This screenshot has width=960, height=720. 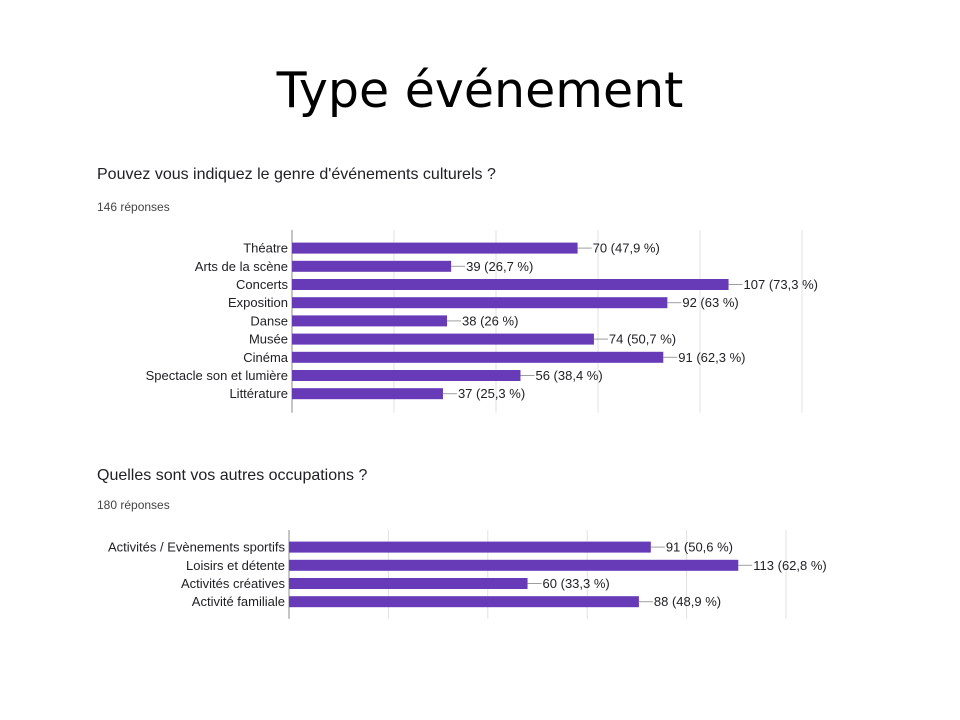 I want to click on category-label: Concerts, so click(x=262, y=284).